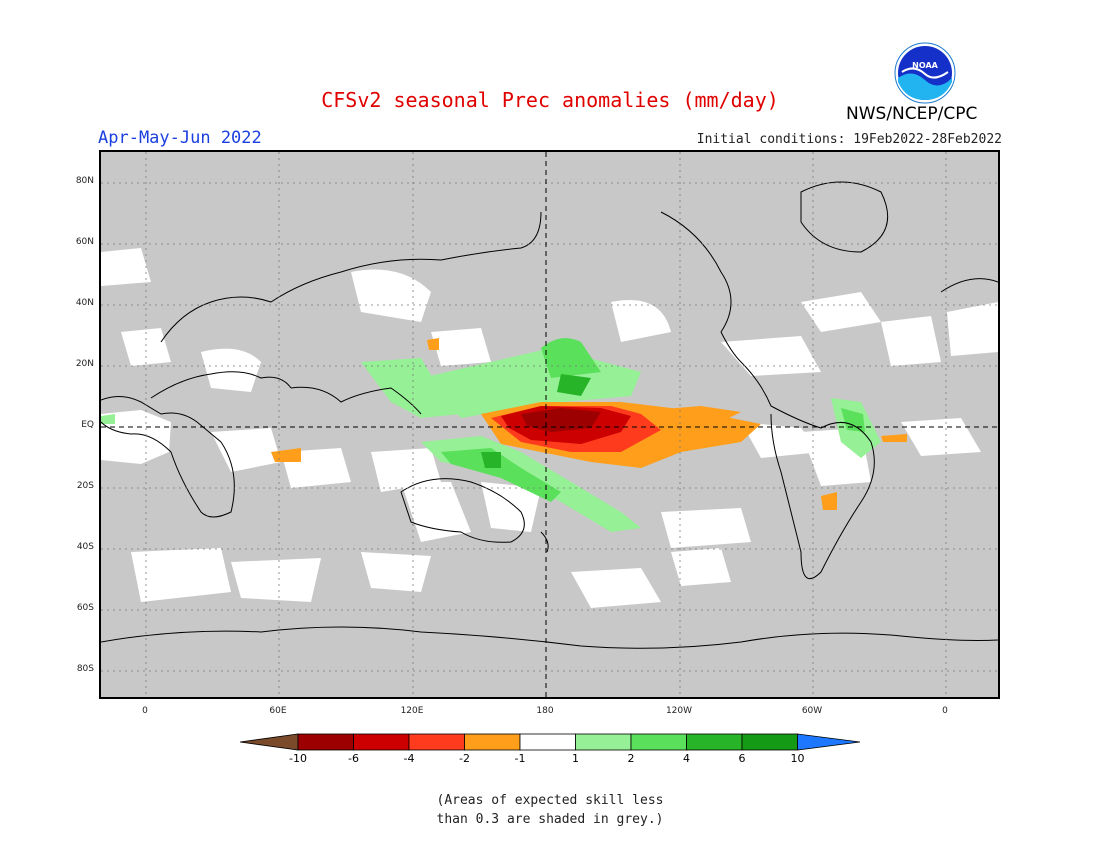 This screenshot has width=1100, height=850. Describe the element at coordinates (87, 425) in the screenshot. I see `lat-label-eq: EQ` at that location.